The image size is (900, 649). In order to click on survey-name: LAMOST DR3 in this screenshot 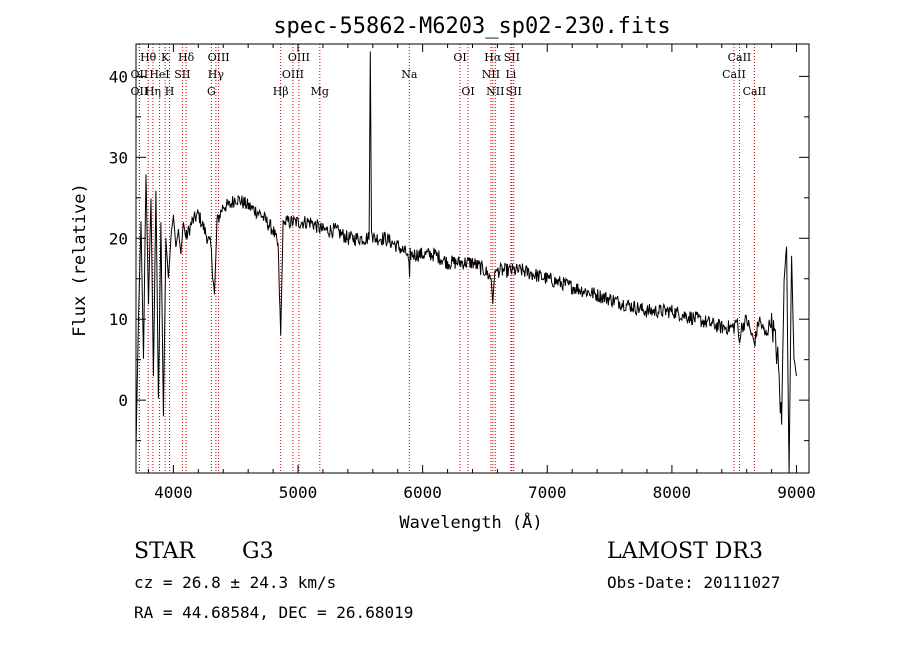, I will do `click(685, 551)`.